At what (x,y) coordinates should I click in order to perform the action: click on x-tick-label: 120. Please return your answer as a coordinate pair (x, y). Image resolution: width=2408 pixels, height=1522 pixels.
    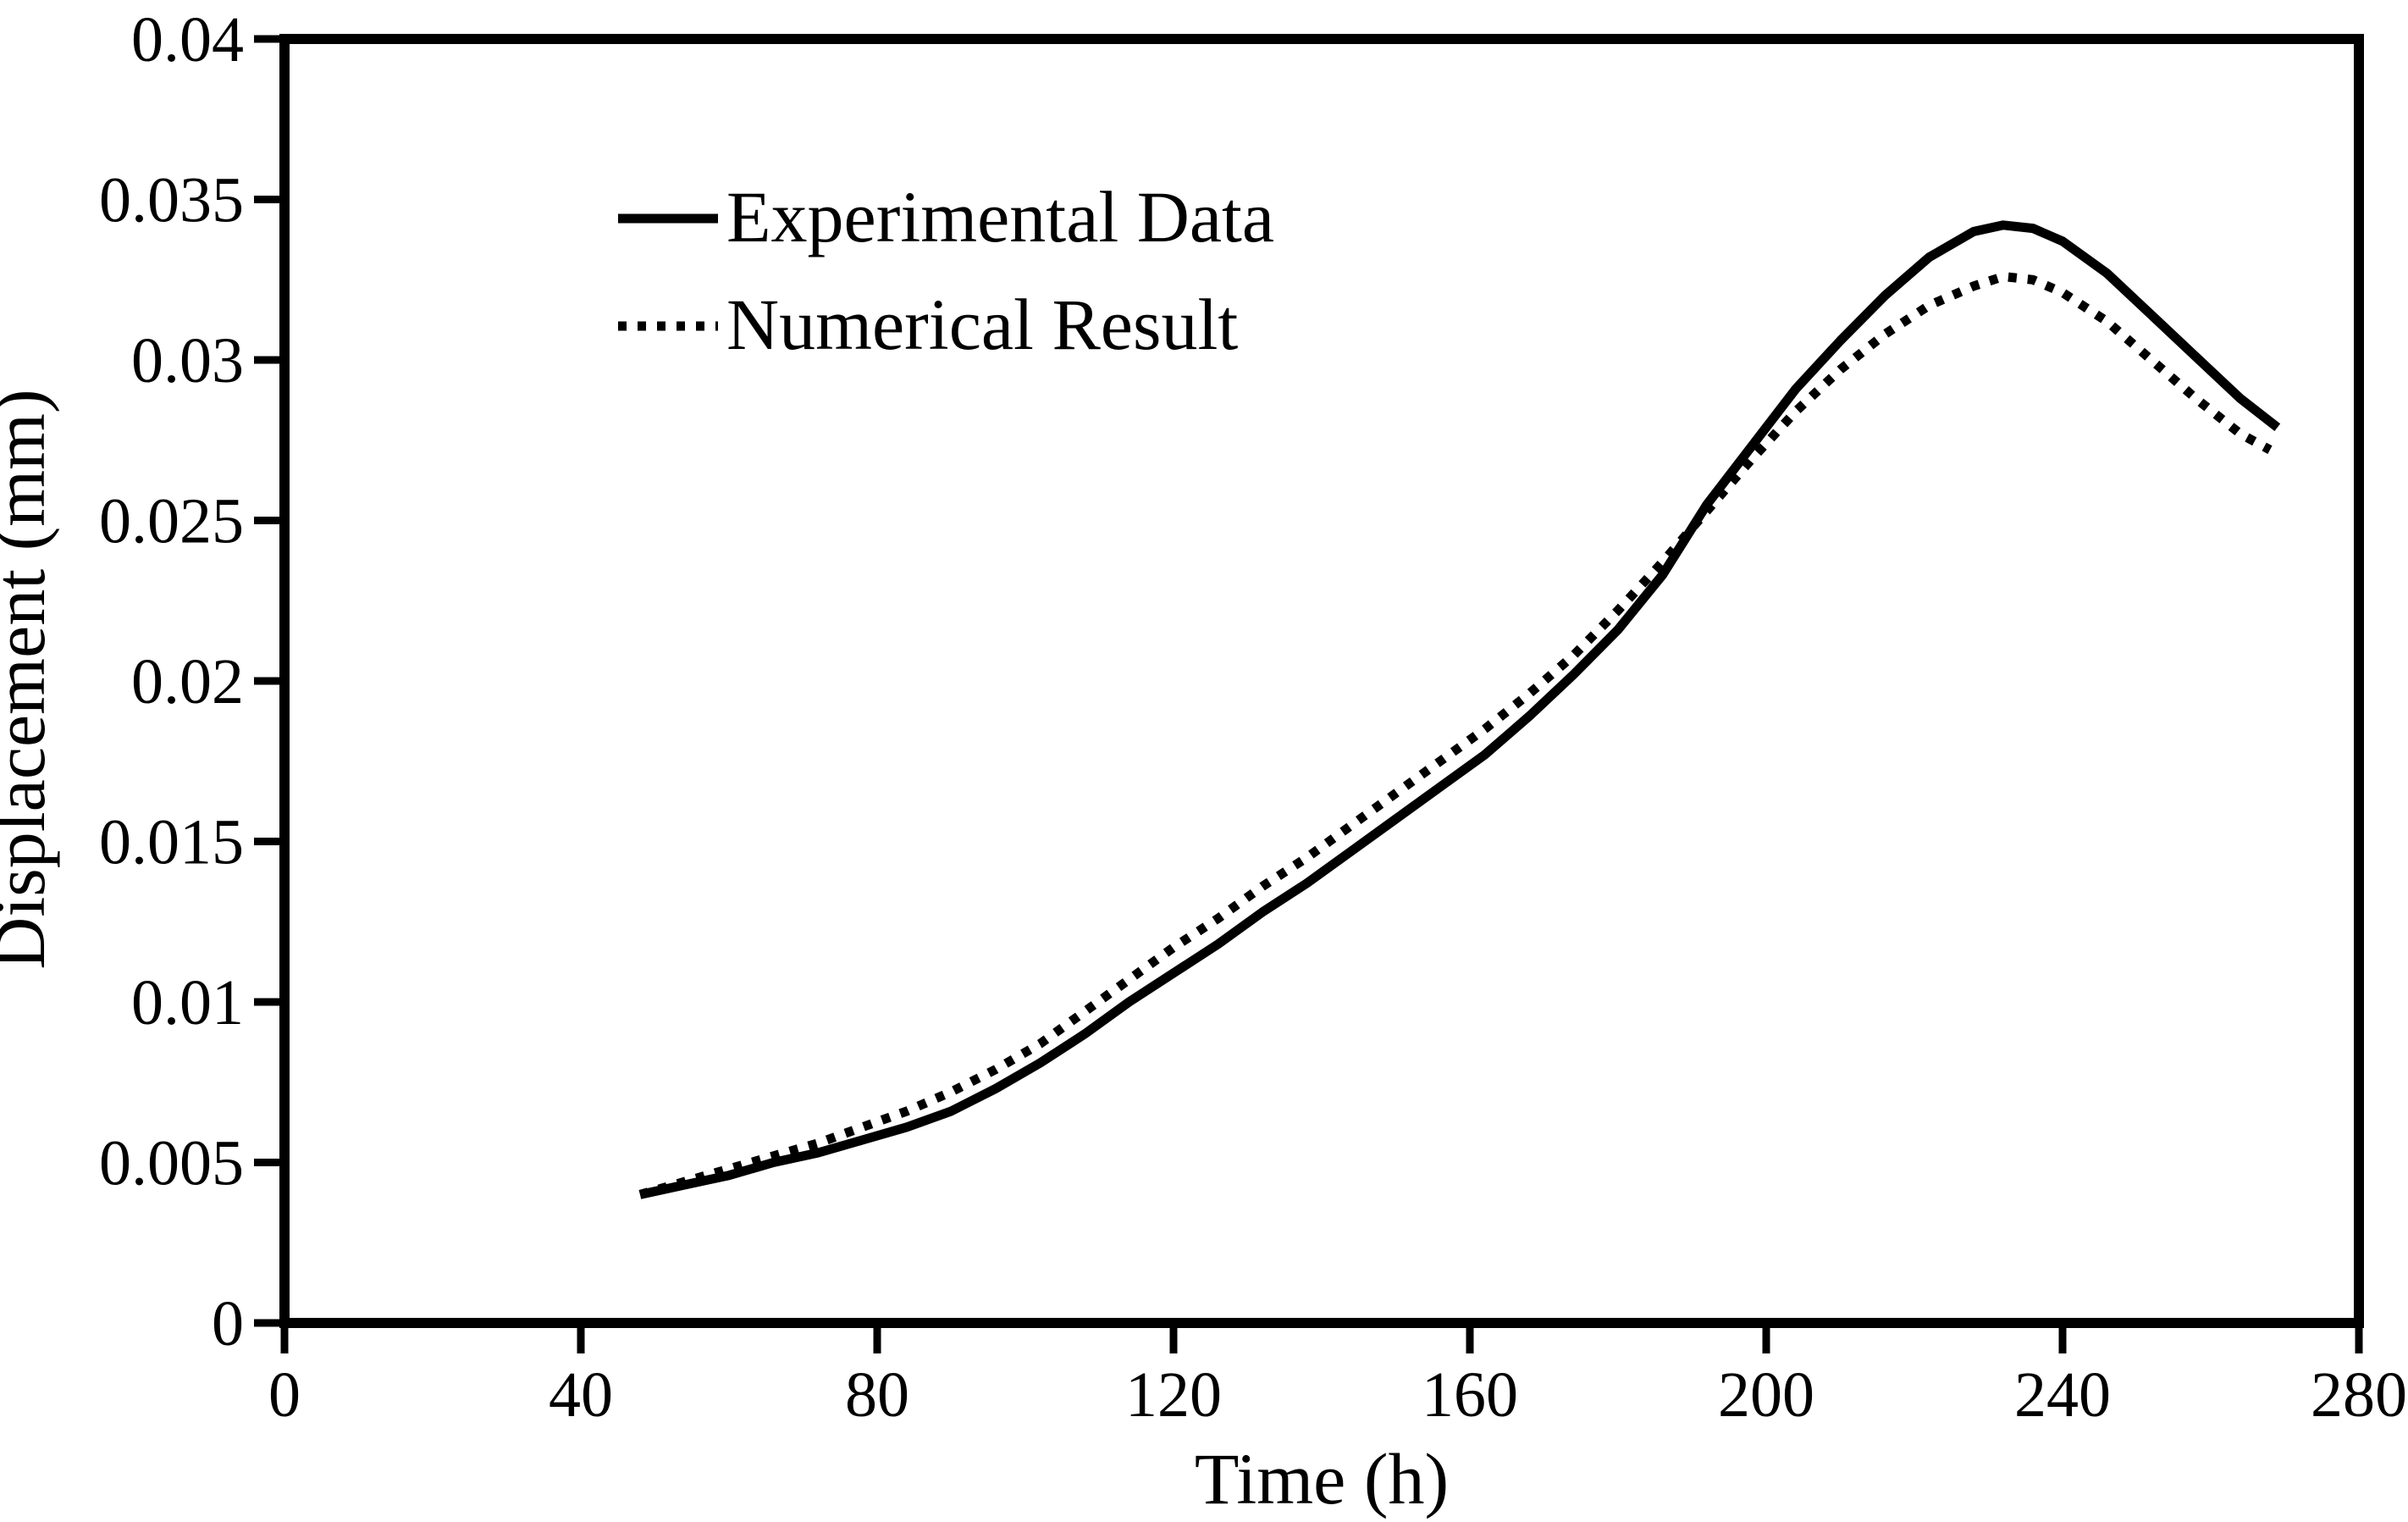
    Looking at the image, I should click on (1173, 1395).